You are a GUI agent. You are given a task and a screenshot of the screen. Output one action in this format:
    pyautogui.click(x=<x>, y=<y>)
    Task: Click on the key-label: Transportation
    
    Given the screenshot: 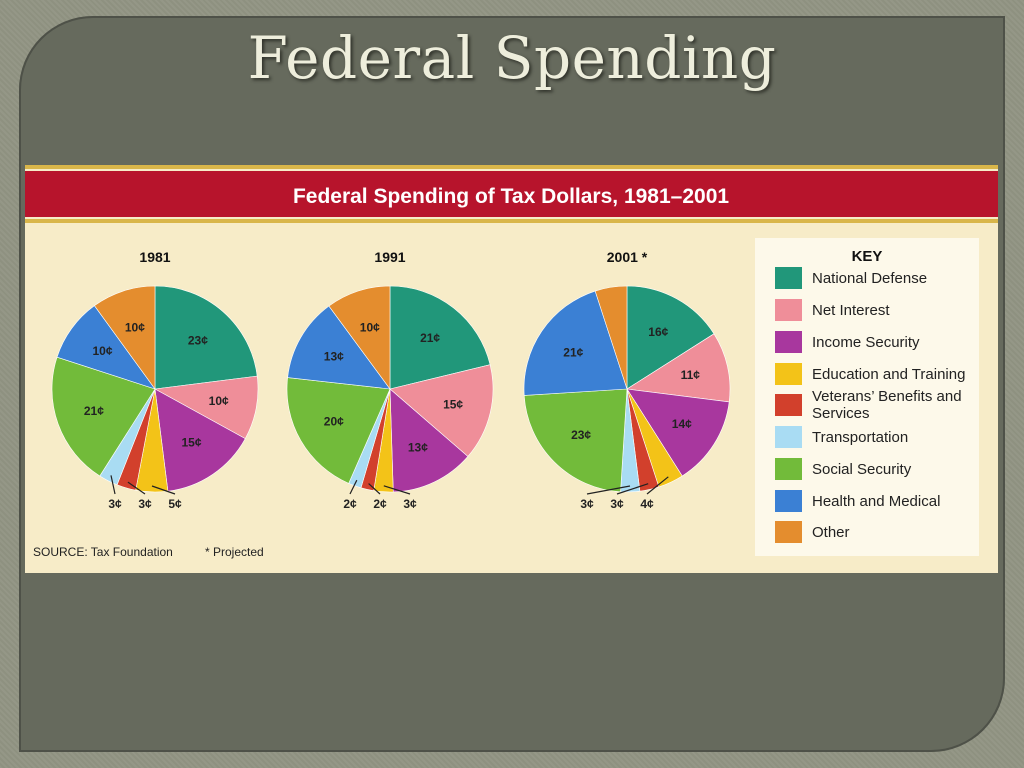 What is the action you would take?
    pyautogui.click(x=860, y=437)
    